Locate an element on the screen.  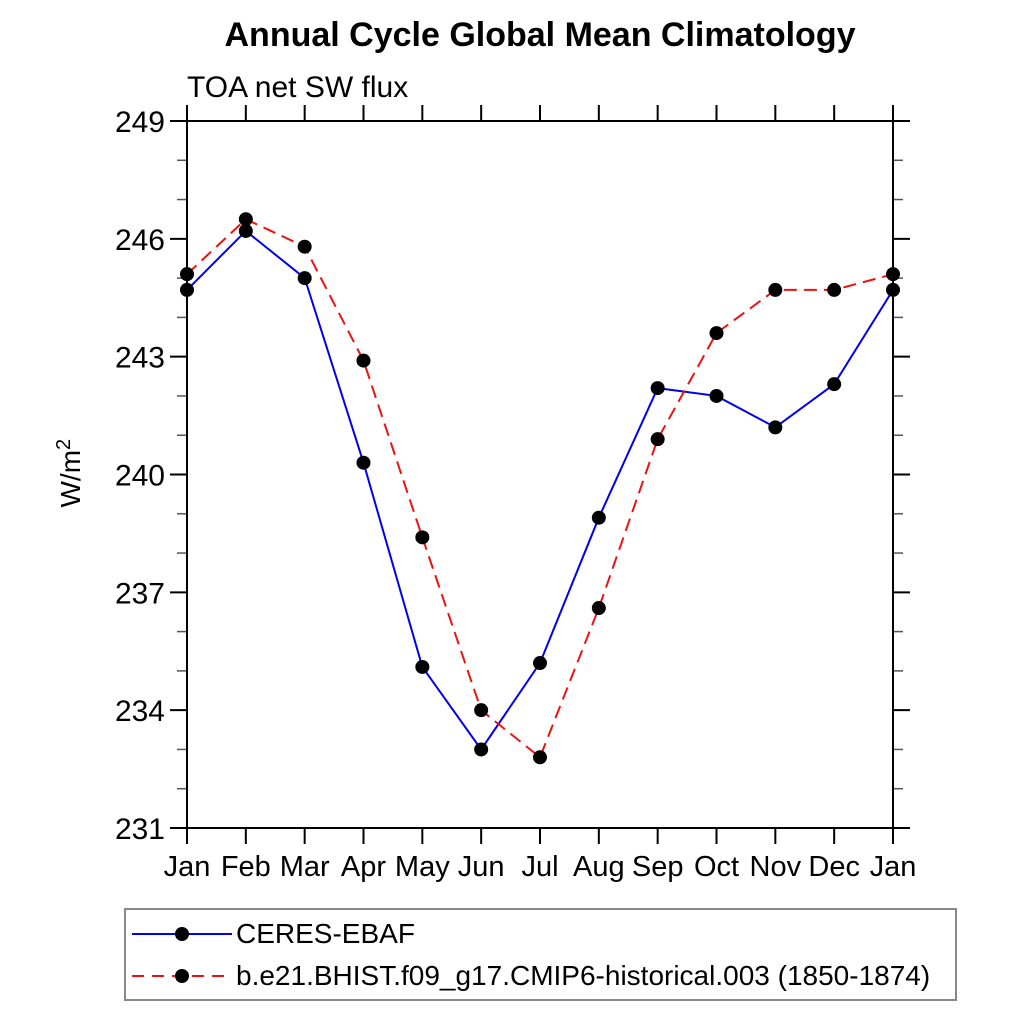
svg-text: Apr is located at coordinates (363, 867).